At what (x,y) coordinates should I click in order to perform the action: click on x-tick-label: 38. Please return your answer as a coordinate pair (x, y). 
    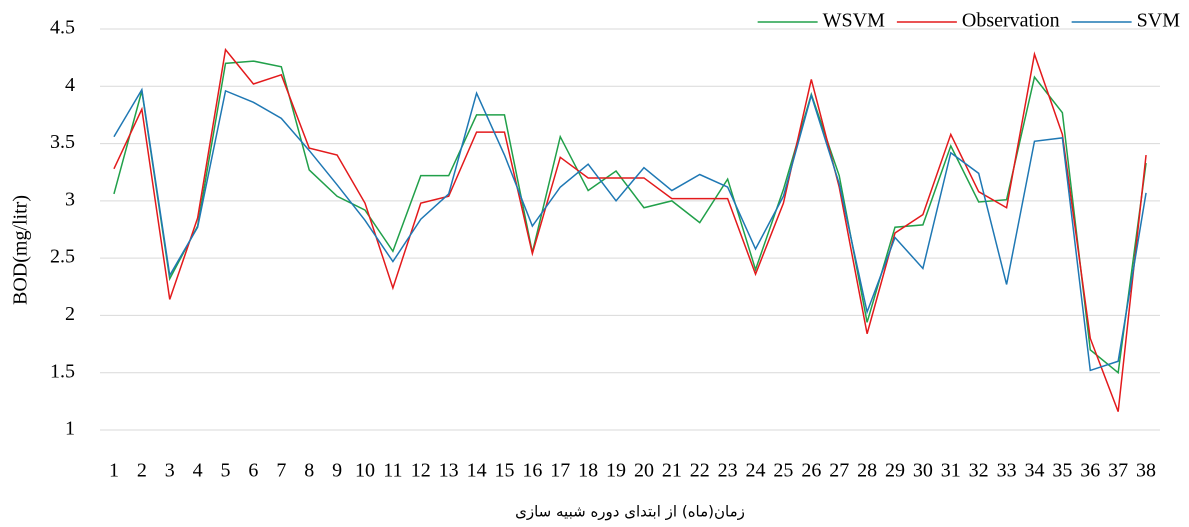
    Looking at the image, I should click on (1146, 471).